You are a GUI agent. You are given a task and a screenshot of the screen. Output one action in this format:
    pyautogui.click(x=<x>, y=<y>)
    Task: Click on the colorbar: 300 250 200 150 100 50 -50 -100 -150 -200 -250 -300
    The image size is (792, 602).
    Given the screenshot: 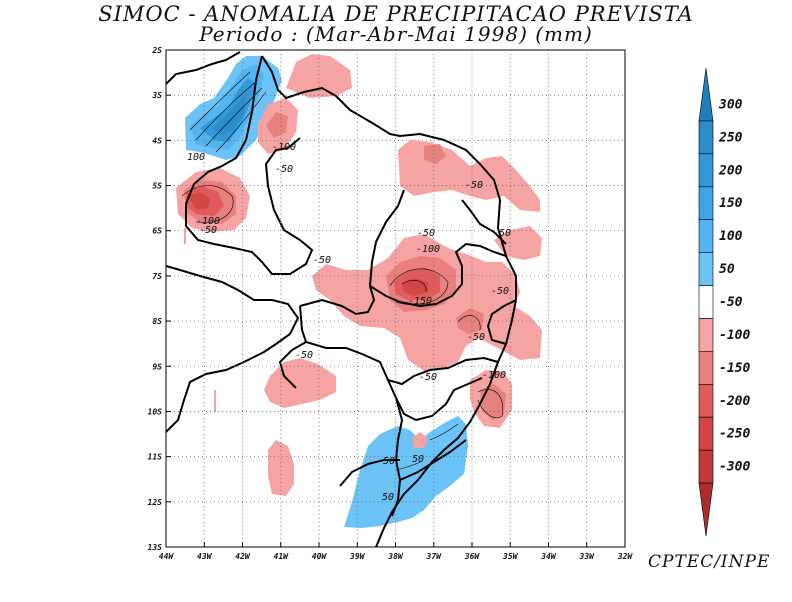 What is the action you would take?
    pyautogui.click(x=724, y=302)
    